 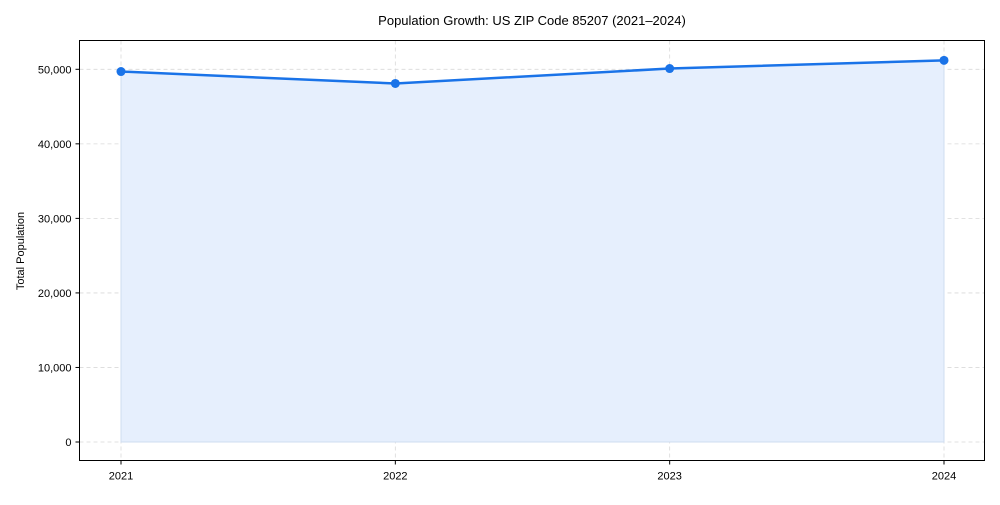 I want to click on y-tick-label: 40,000, so click(x=55, y=145).